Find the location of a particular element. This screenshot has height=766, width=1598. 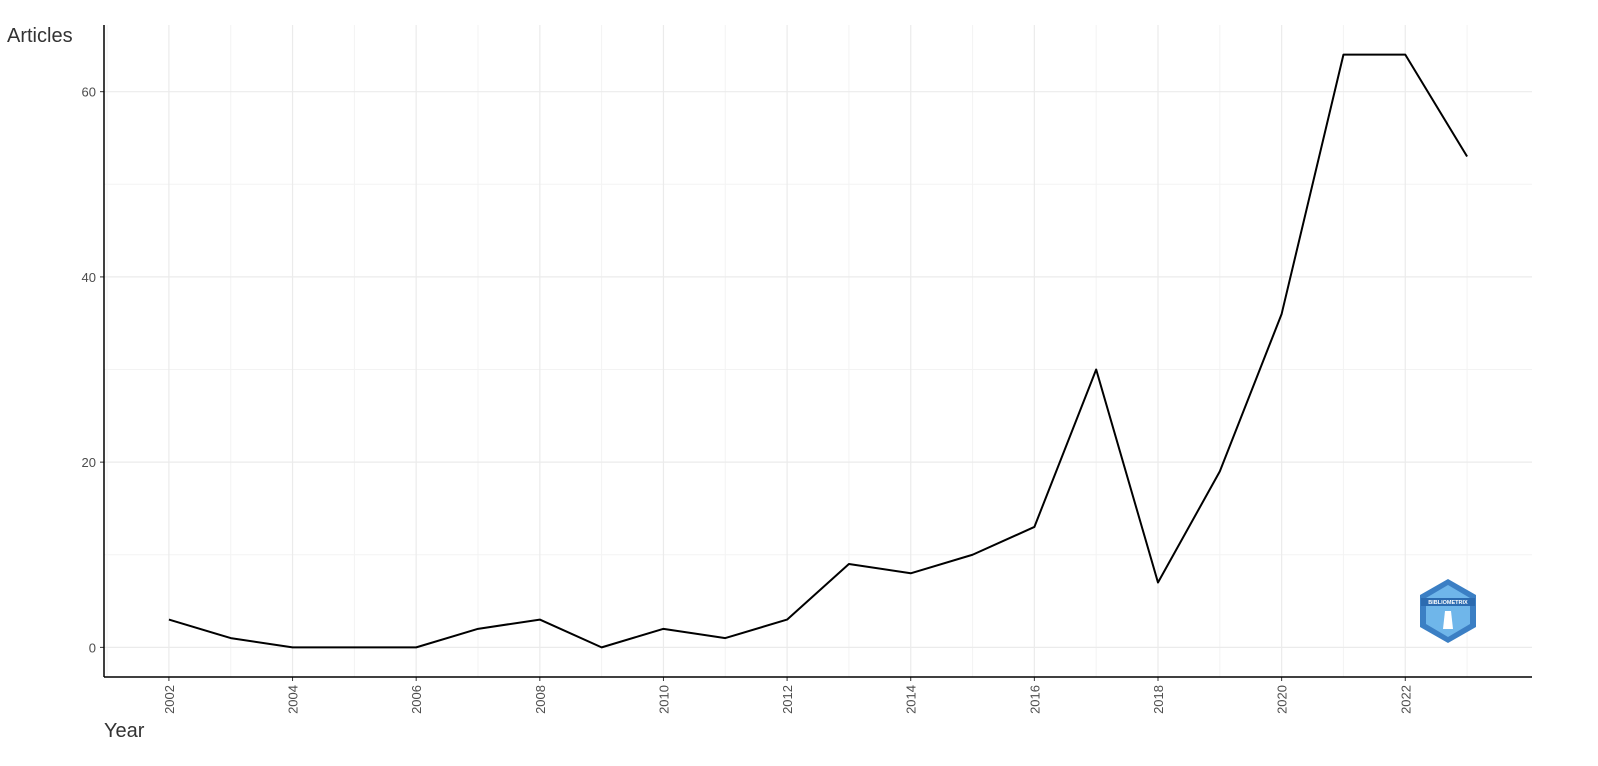

logo-tower is located at coordinates (1448, 620).